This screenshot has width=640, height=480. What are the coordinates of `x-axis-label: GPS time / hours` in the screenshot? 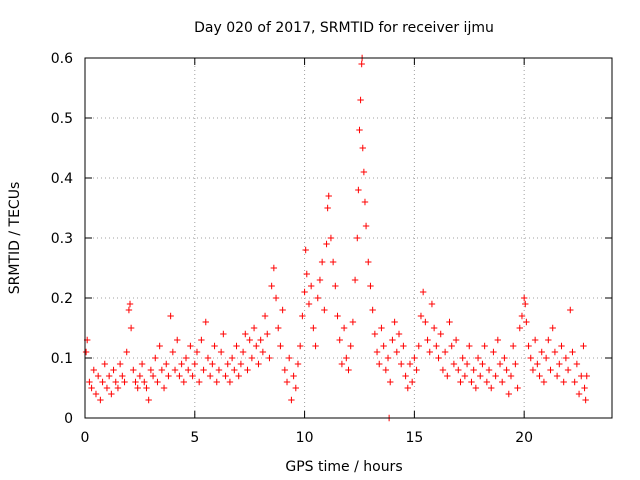 It's located at (343, 467).